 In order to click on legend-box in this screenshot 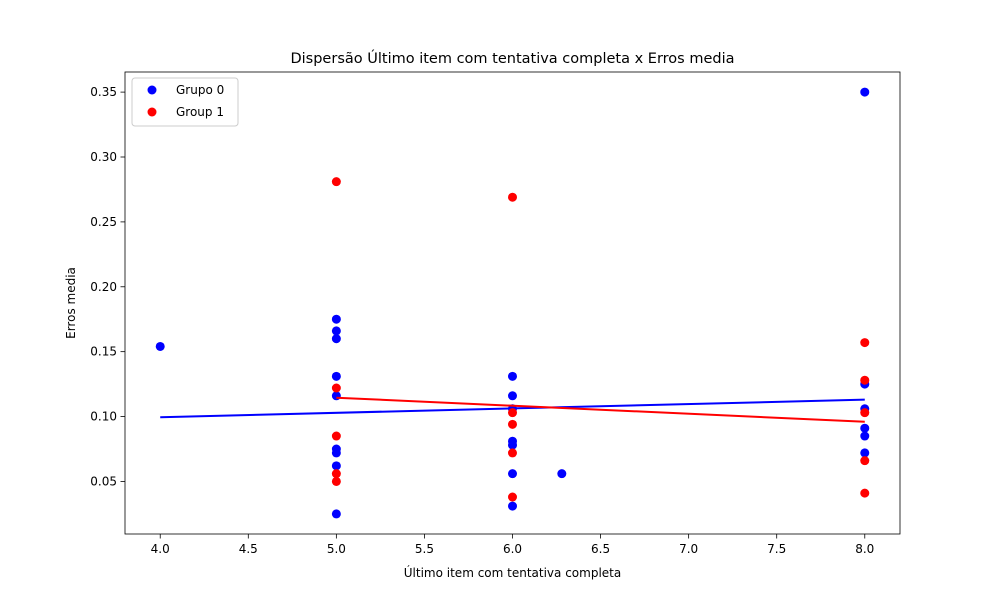, I will do `click(185, 102)`.